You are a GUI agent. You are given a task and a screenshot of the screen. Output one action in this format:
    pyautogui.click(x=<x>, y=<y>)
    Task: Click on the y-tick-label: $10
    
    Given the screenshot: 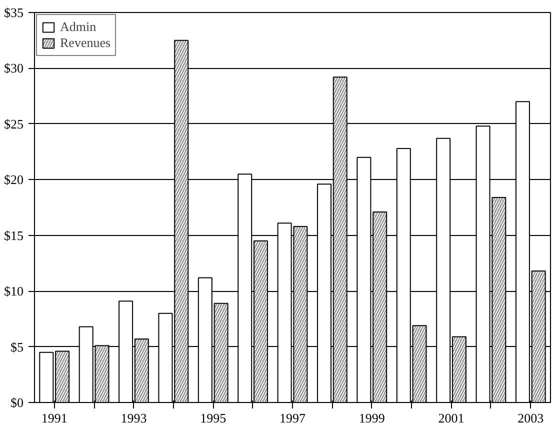 What is the action you would take?
    pyautogui.click(x=14, y=291)
    